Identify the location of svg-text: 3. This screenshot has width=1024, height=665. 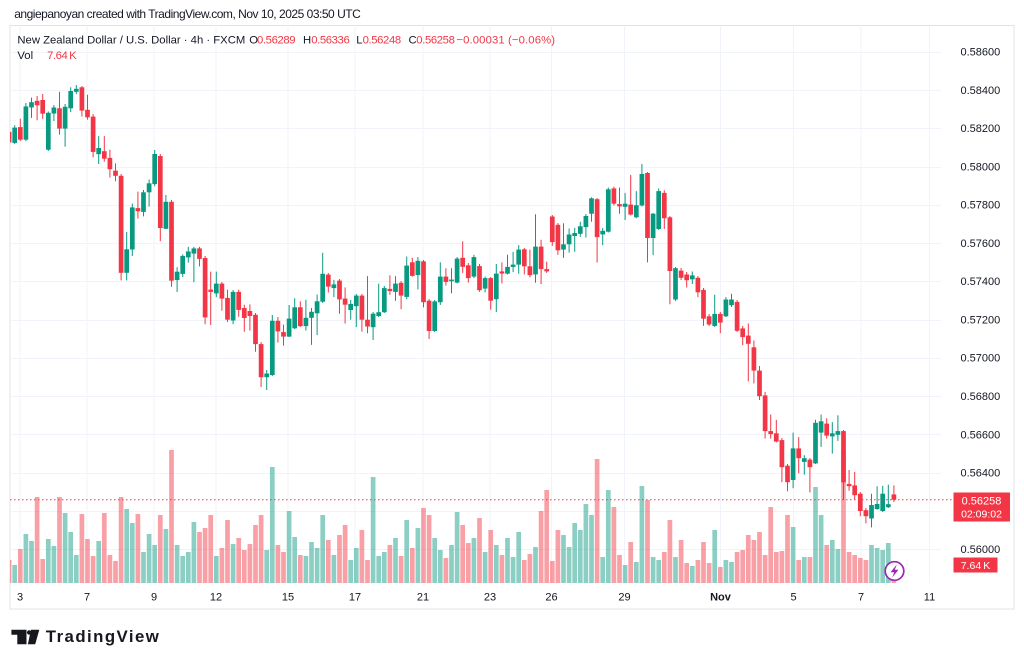
(20, 598).